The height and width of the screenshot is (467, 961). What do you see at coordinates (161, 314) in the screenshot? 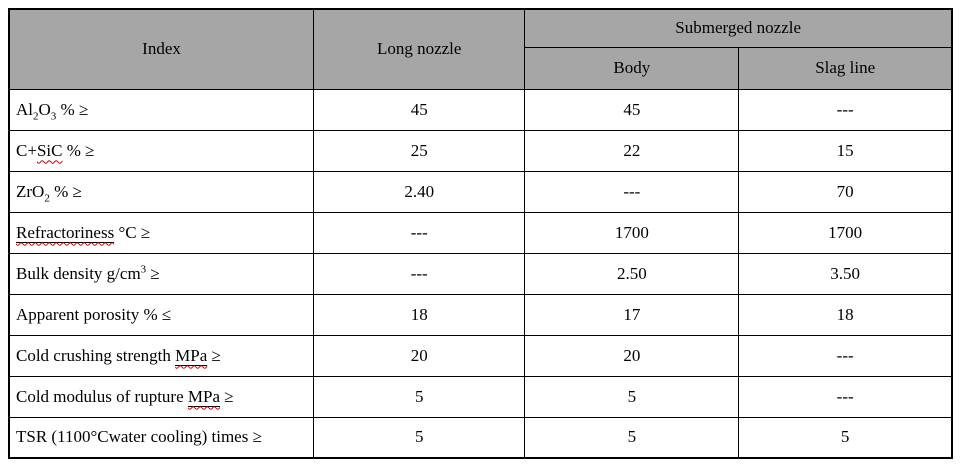
I see `row-label: Apparent porosity % ≤` at bounding box center [161, 314].